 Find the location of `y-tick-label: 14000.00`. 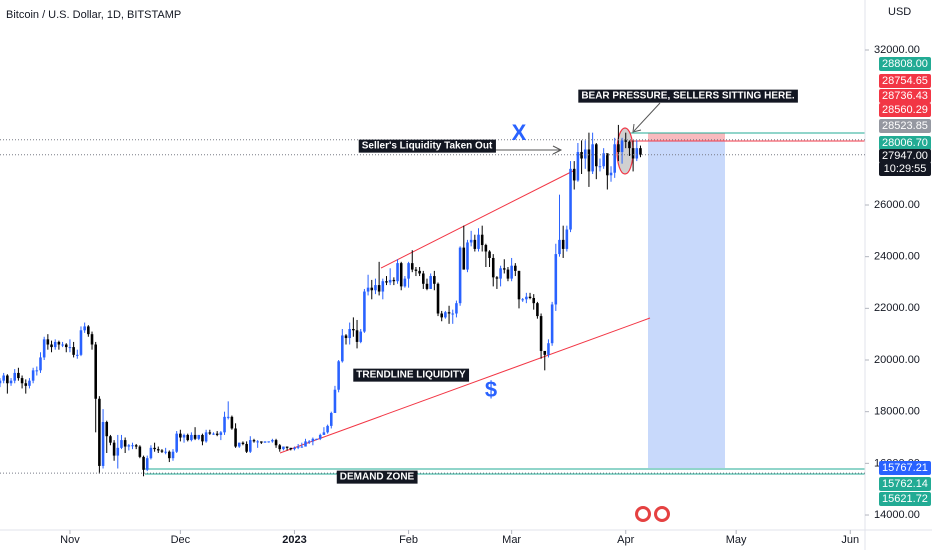

y-tick-label: 14000.00 is located at coordinates (897, 515).